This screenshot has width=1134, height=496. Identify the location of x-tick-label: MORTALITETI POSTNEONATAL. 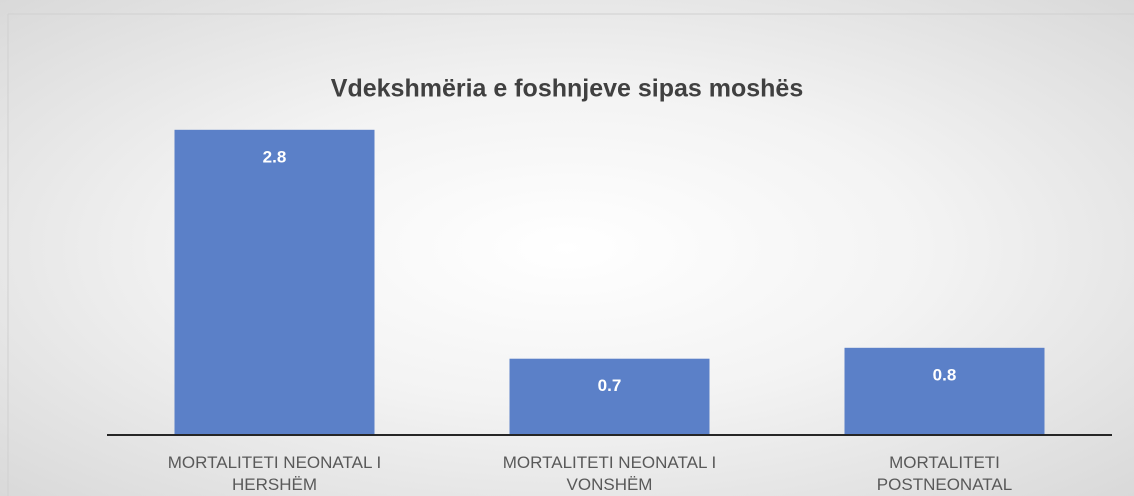
(944, 473).